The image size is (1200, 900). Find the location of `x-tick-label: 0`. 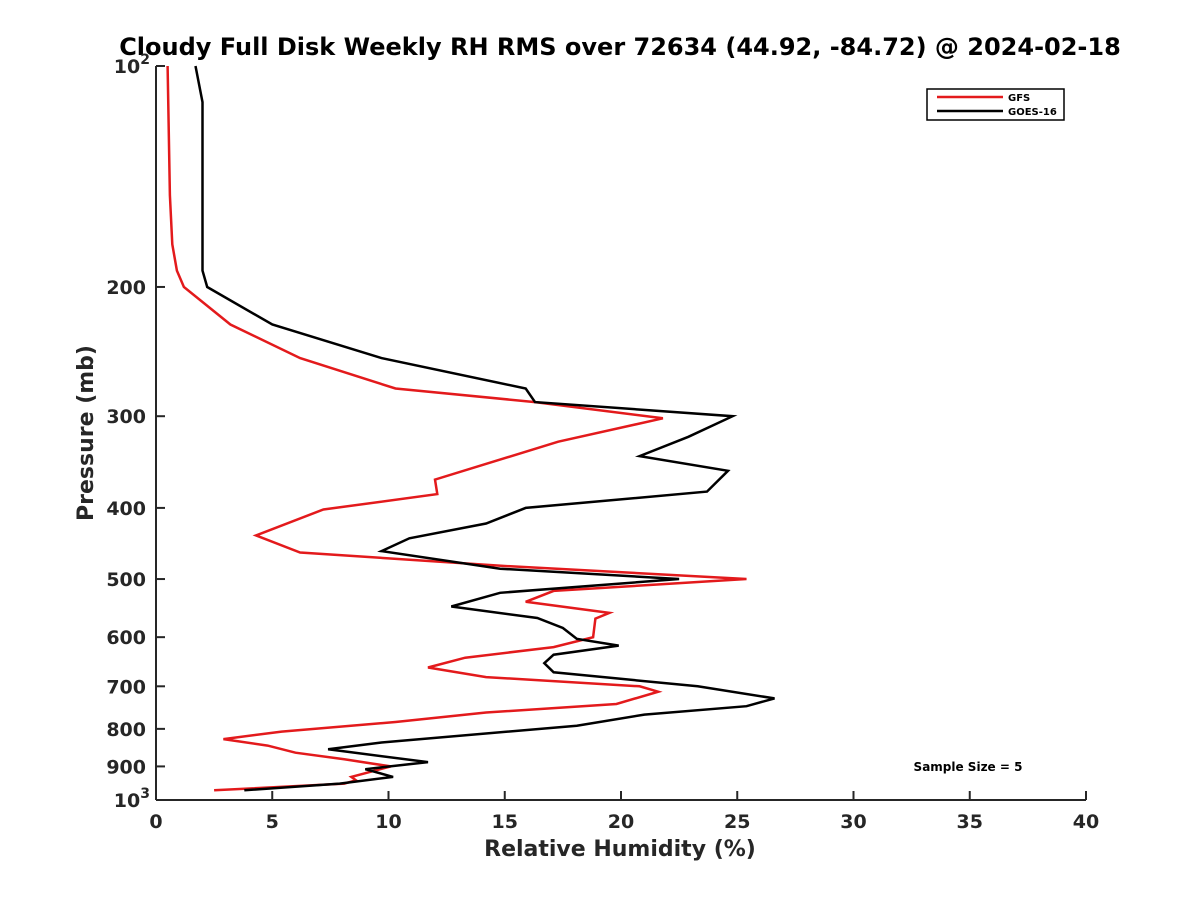

x-tick-label: 0 is located at coordinates (155, 822).